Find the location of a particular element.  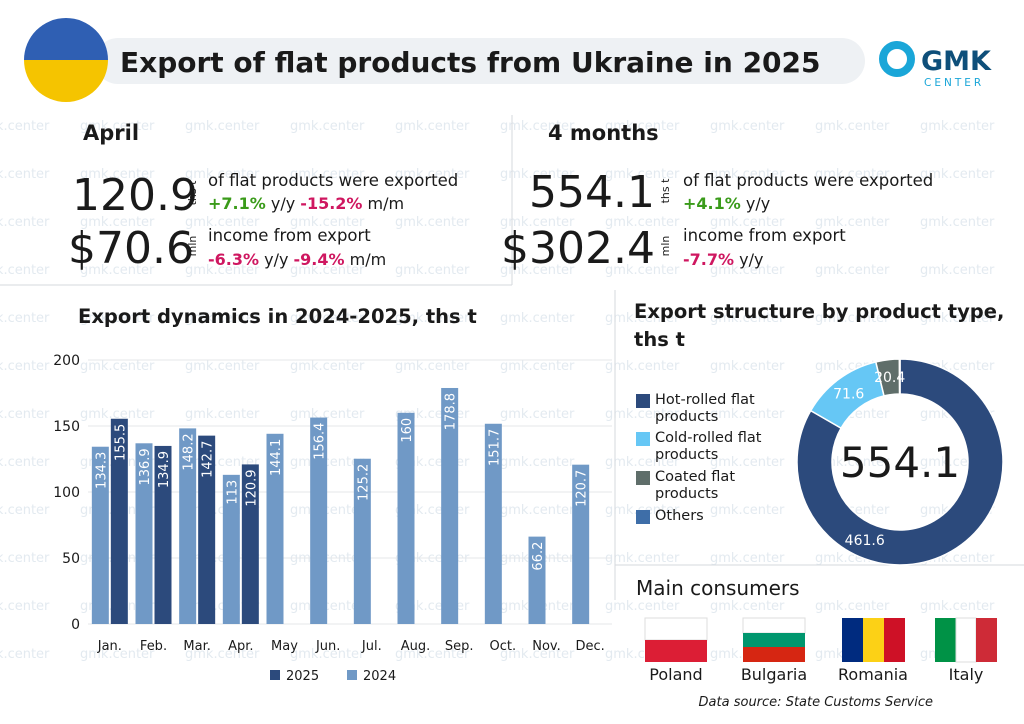

stat-value: 120.9 is located at coordinates (135, 195).